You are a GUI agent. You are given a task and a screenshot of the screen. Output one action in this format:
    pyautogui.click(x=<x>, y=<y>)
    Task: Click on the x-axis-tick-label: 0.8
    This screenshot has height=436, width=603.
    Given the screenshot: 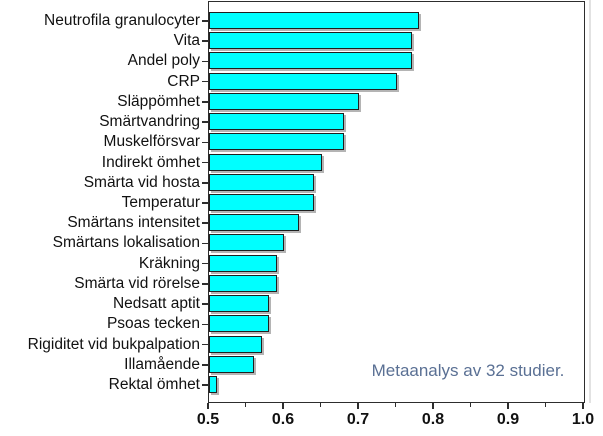 What is the action you would take?
    pyautogui.click(x=433, y=419)
    